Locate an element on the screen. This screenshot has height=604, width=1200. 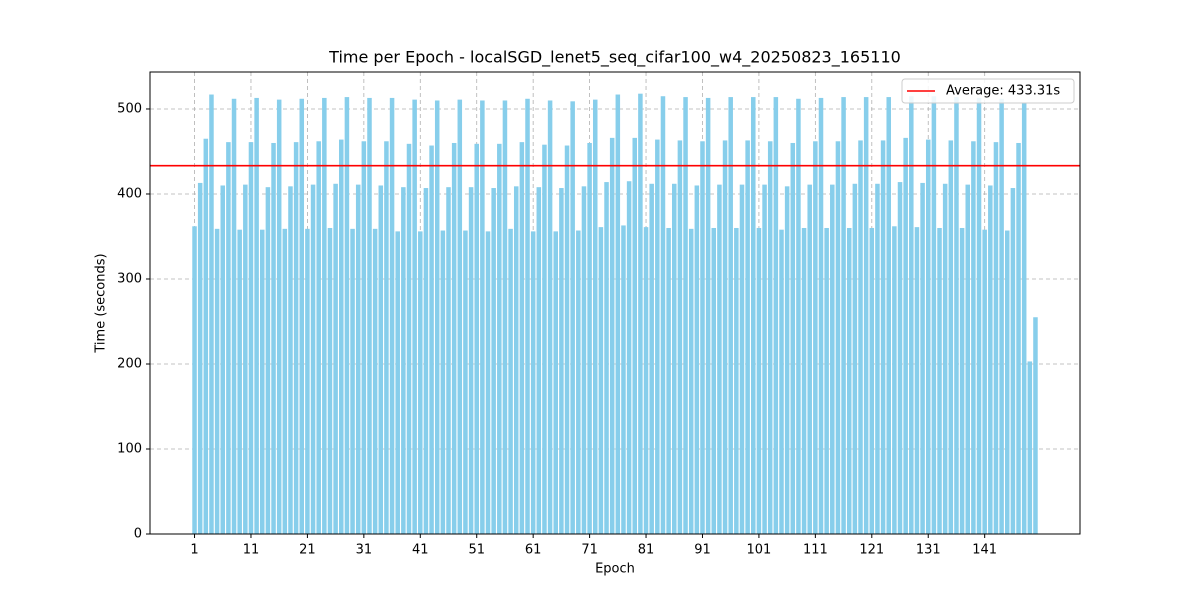
y-tick-label: 0 is located at coordinates (138, 534).